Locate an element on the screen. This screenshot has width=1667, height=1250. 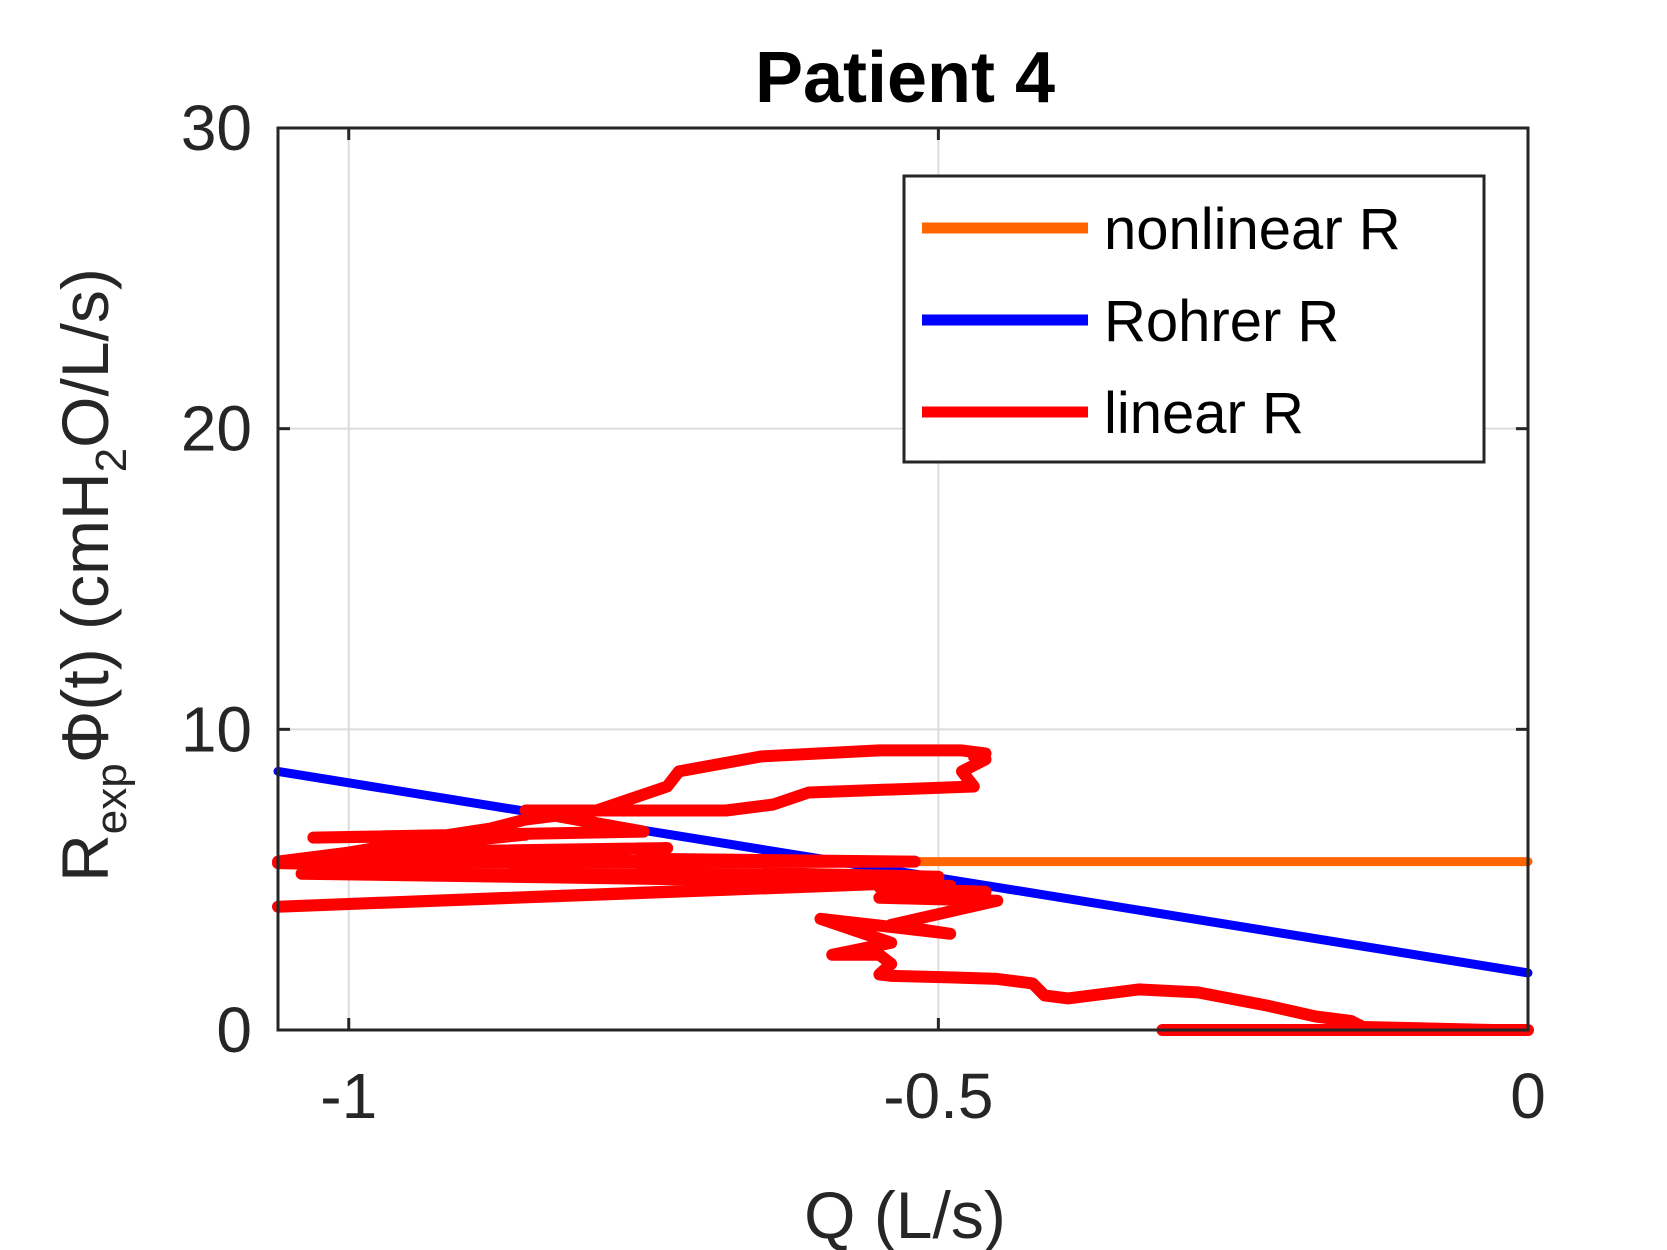
x-tick-label: -0.5 is located at coordinates (938, 1096).